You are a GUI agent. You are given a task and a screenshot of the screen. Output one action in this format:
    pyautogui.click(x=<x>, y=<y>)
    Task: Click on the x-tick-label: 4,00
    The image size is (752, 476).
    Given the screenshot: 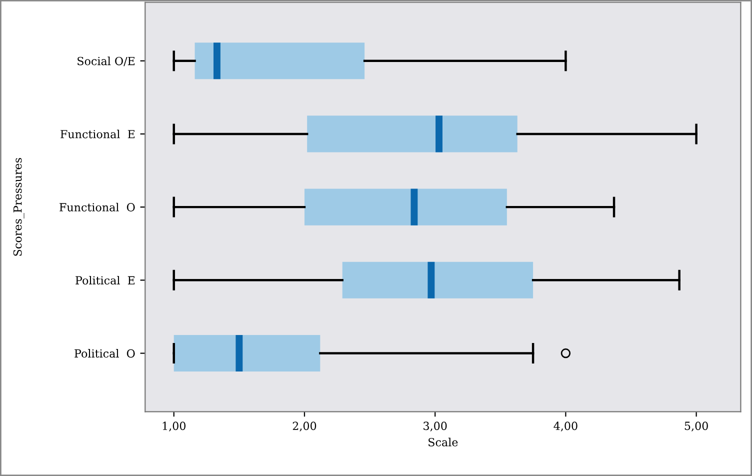 What is the action you would take?
    pyautogui.click(x=566, y=427)
    